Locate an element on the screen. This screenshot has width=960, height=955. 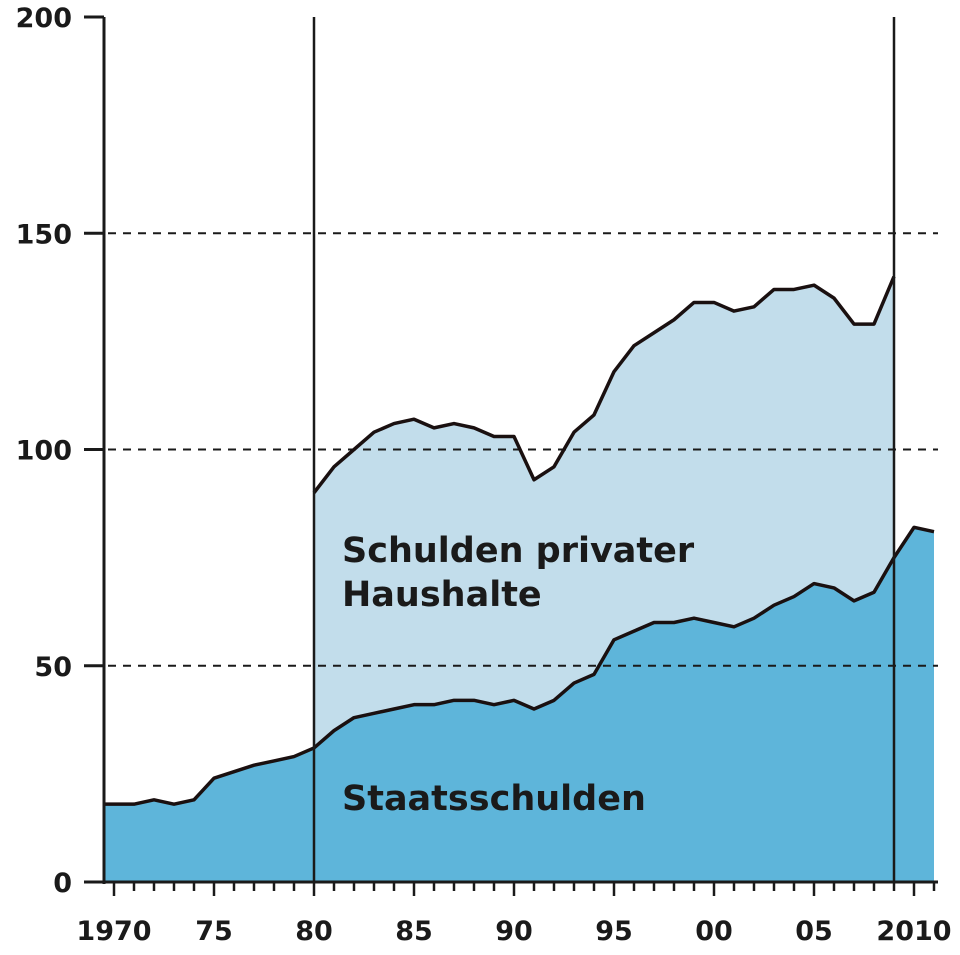
series-label-staat: Staatsschulden is located at coordinates (494, 799).